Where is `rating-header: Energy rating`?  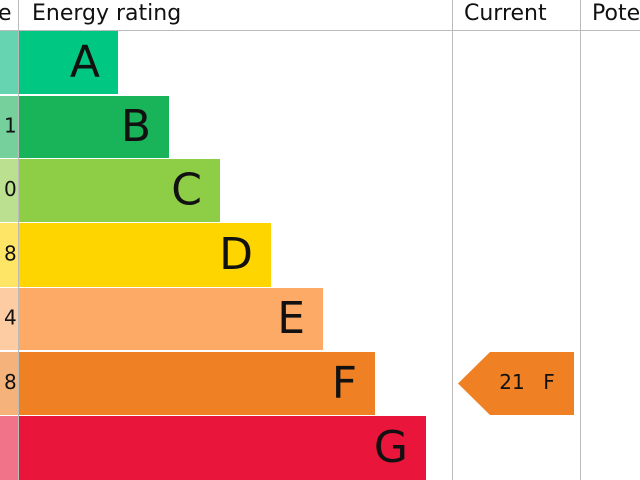
rating-header: Energy rating is located at coordinates (106, 13).